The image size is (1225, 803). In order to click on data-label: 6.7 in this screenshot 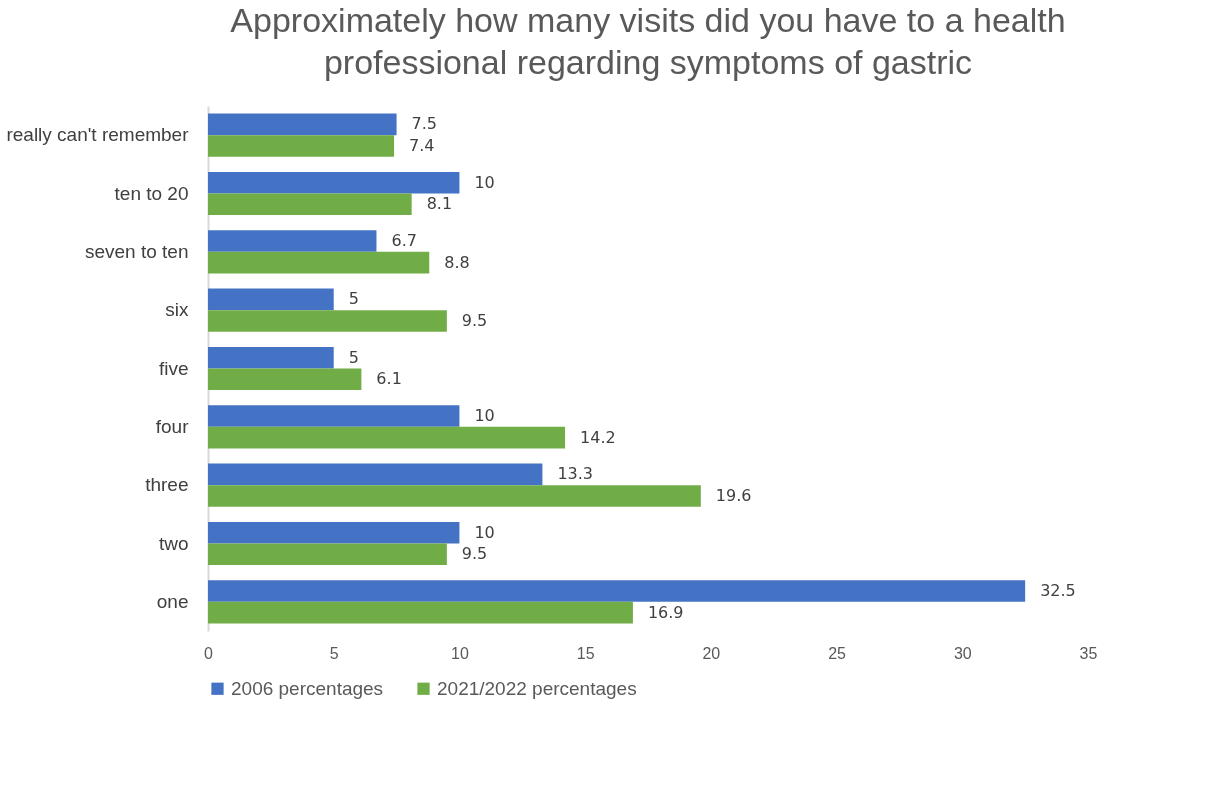, I will do `click(404, 241)`.